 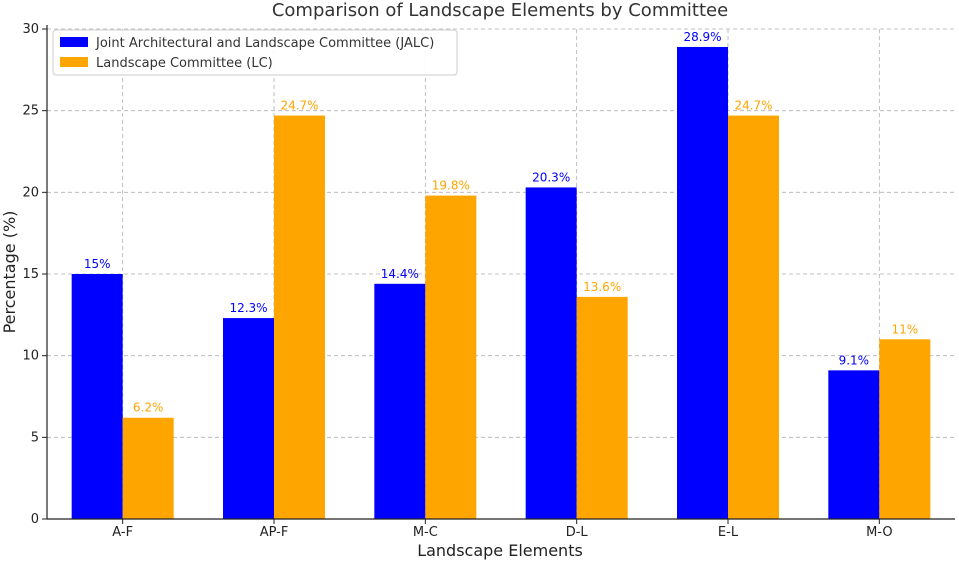 What do you see at coordinates (148, 468) in the screenshot?
I see `bar-lc-a-f` at bounding box center [148, 468].